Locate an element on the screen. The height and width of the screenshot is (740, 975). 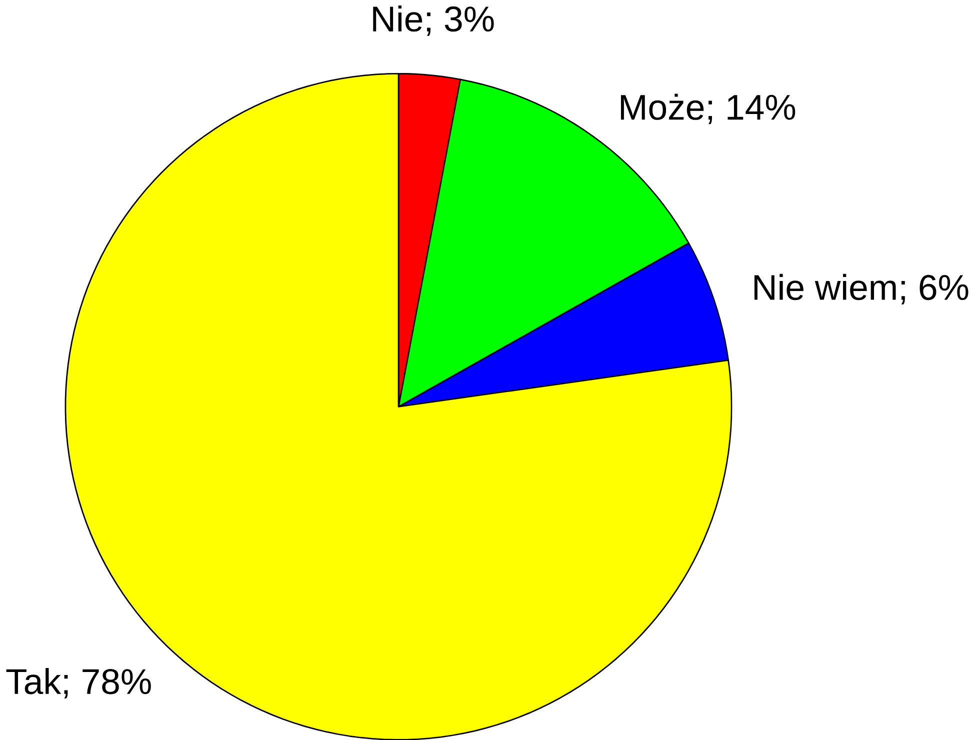
slice-label: Może is located at coordinates (662, 107).